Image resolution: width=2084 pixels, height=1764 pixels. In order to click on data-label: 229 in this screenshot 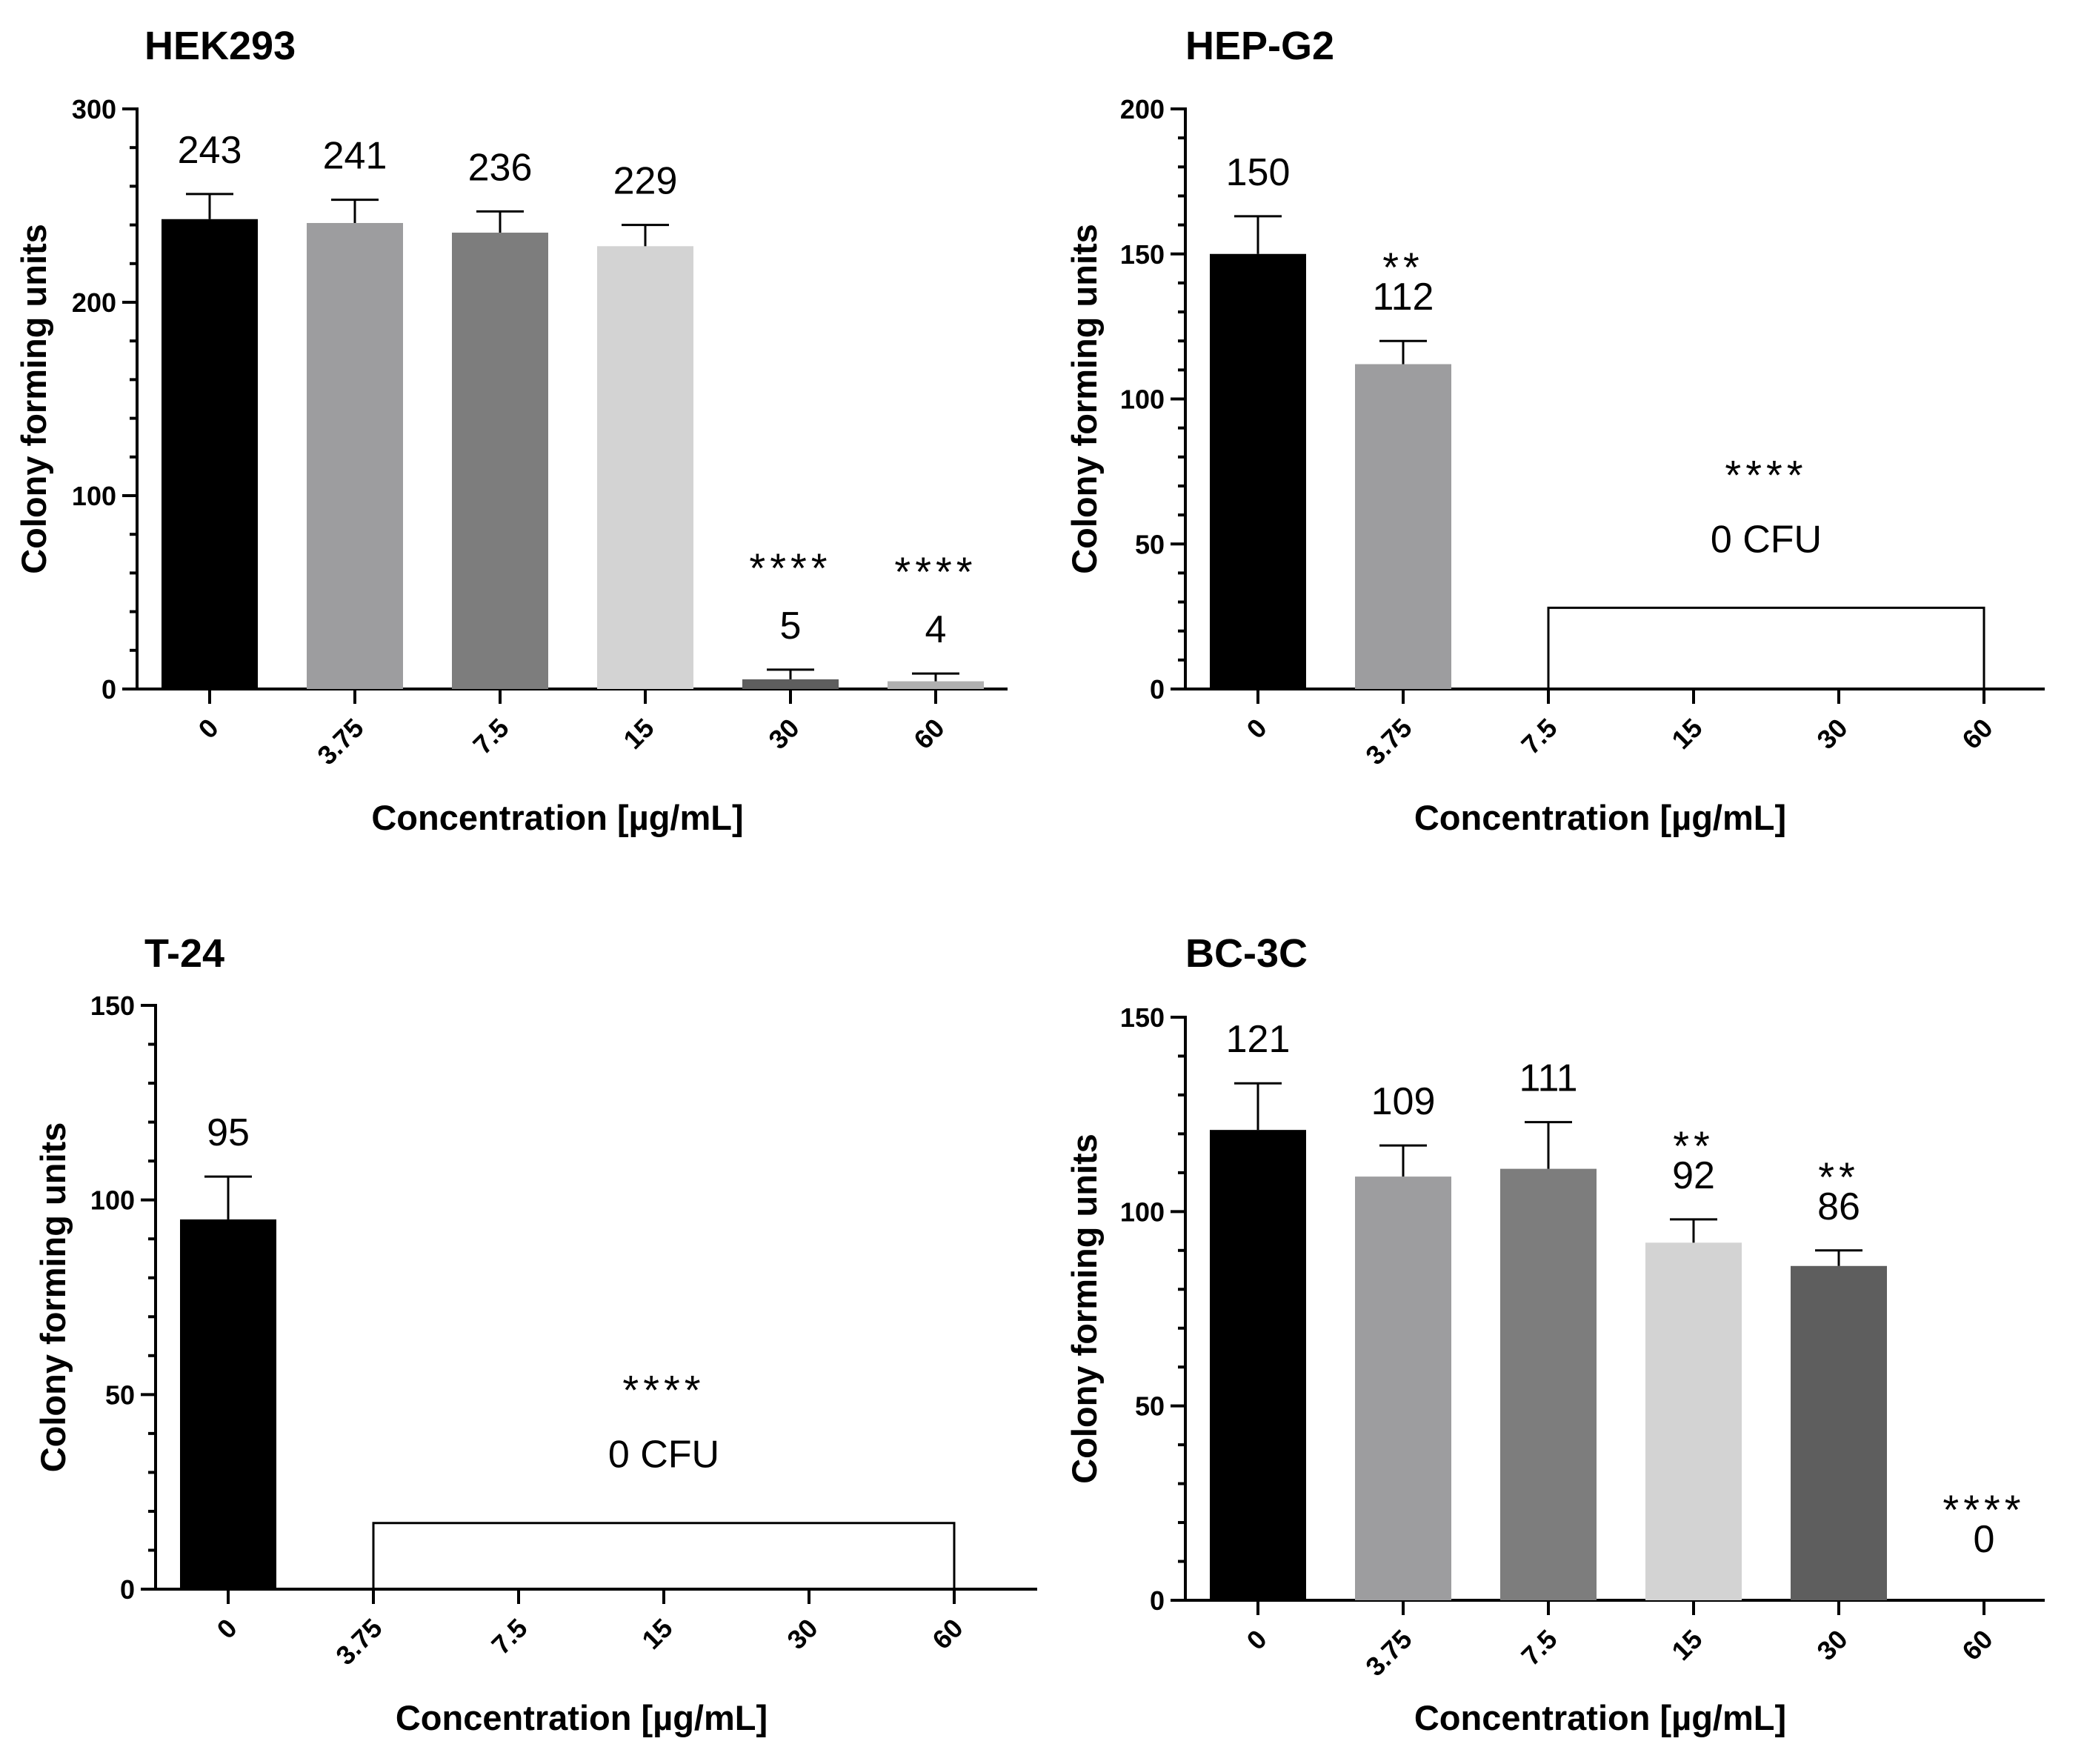, I will do `click(645, 181)`.